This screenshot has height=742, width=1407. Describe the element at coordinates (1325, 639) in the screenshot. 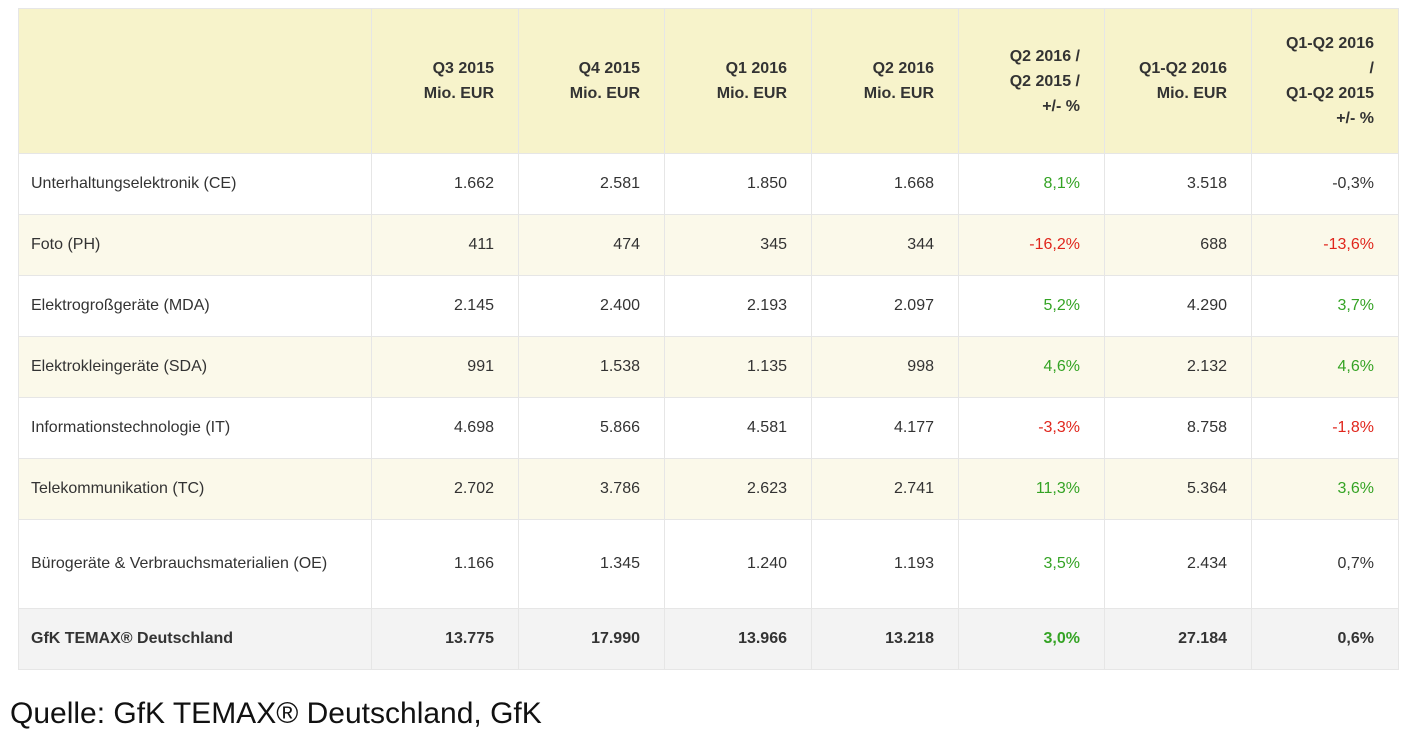

I see `cell-value: 0,6%` at that location.